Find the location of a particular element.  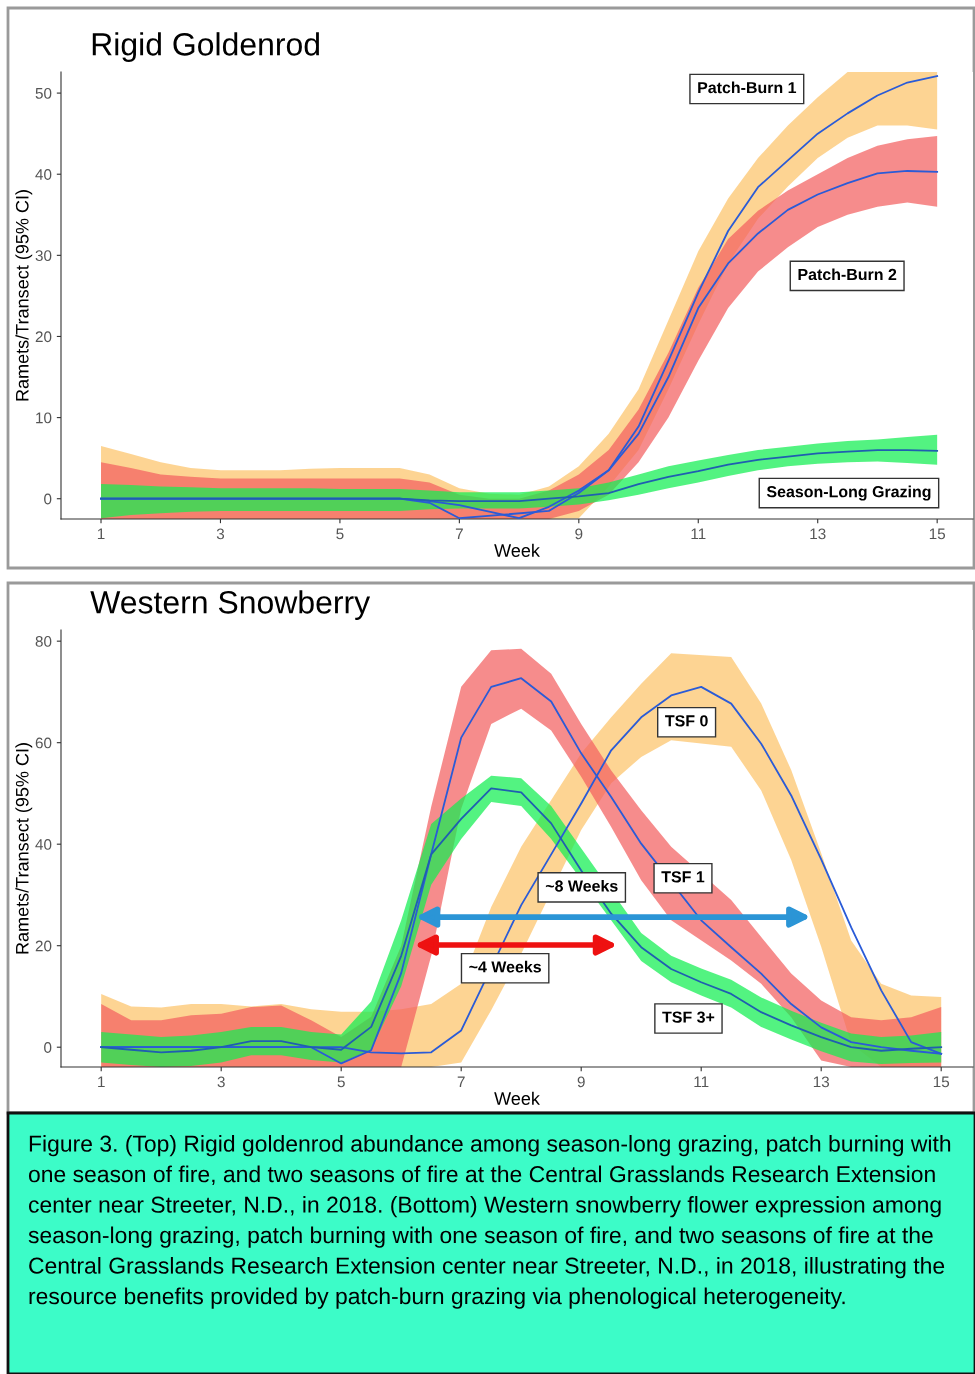

annotation: TSF 1 is located at coordinates (683, 877).